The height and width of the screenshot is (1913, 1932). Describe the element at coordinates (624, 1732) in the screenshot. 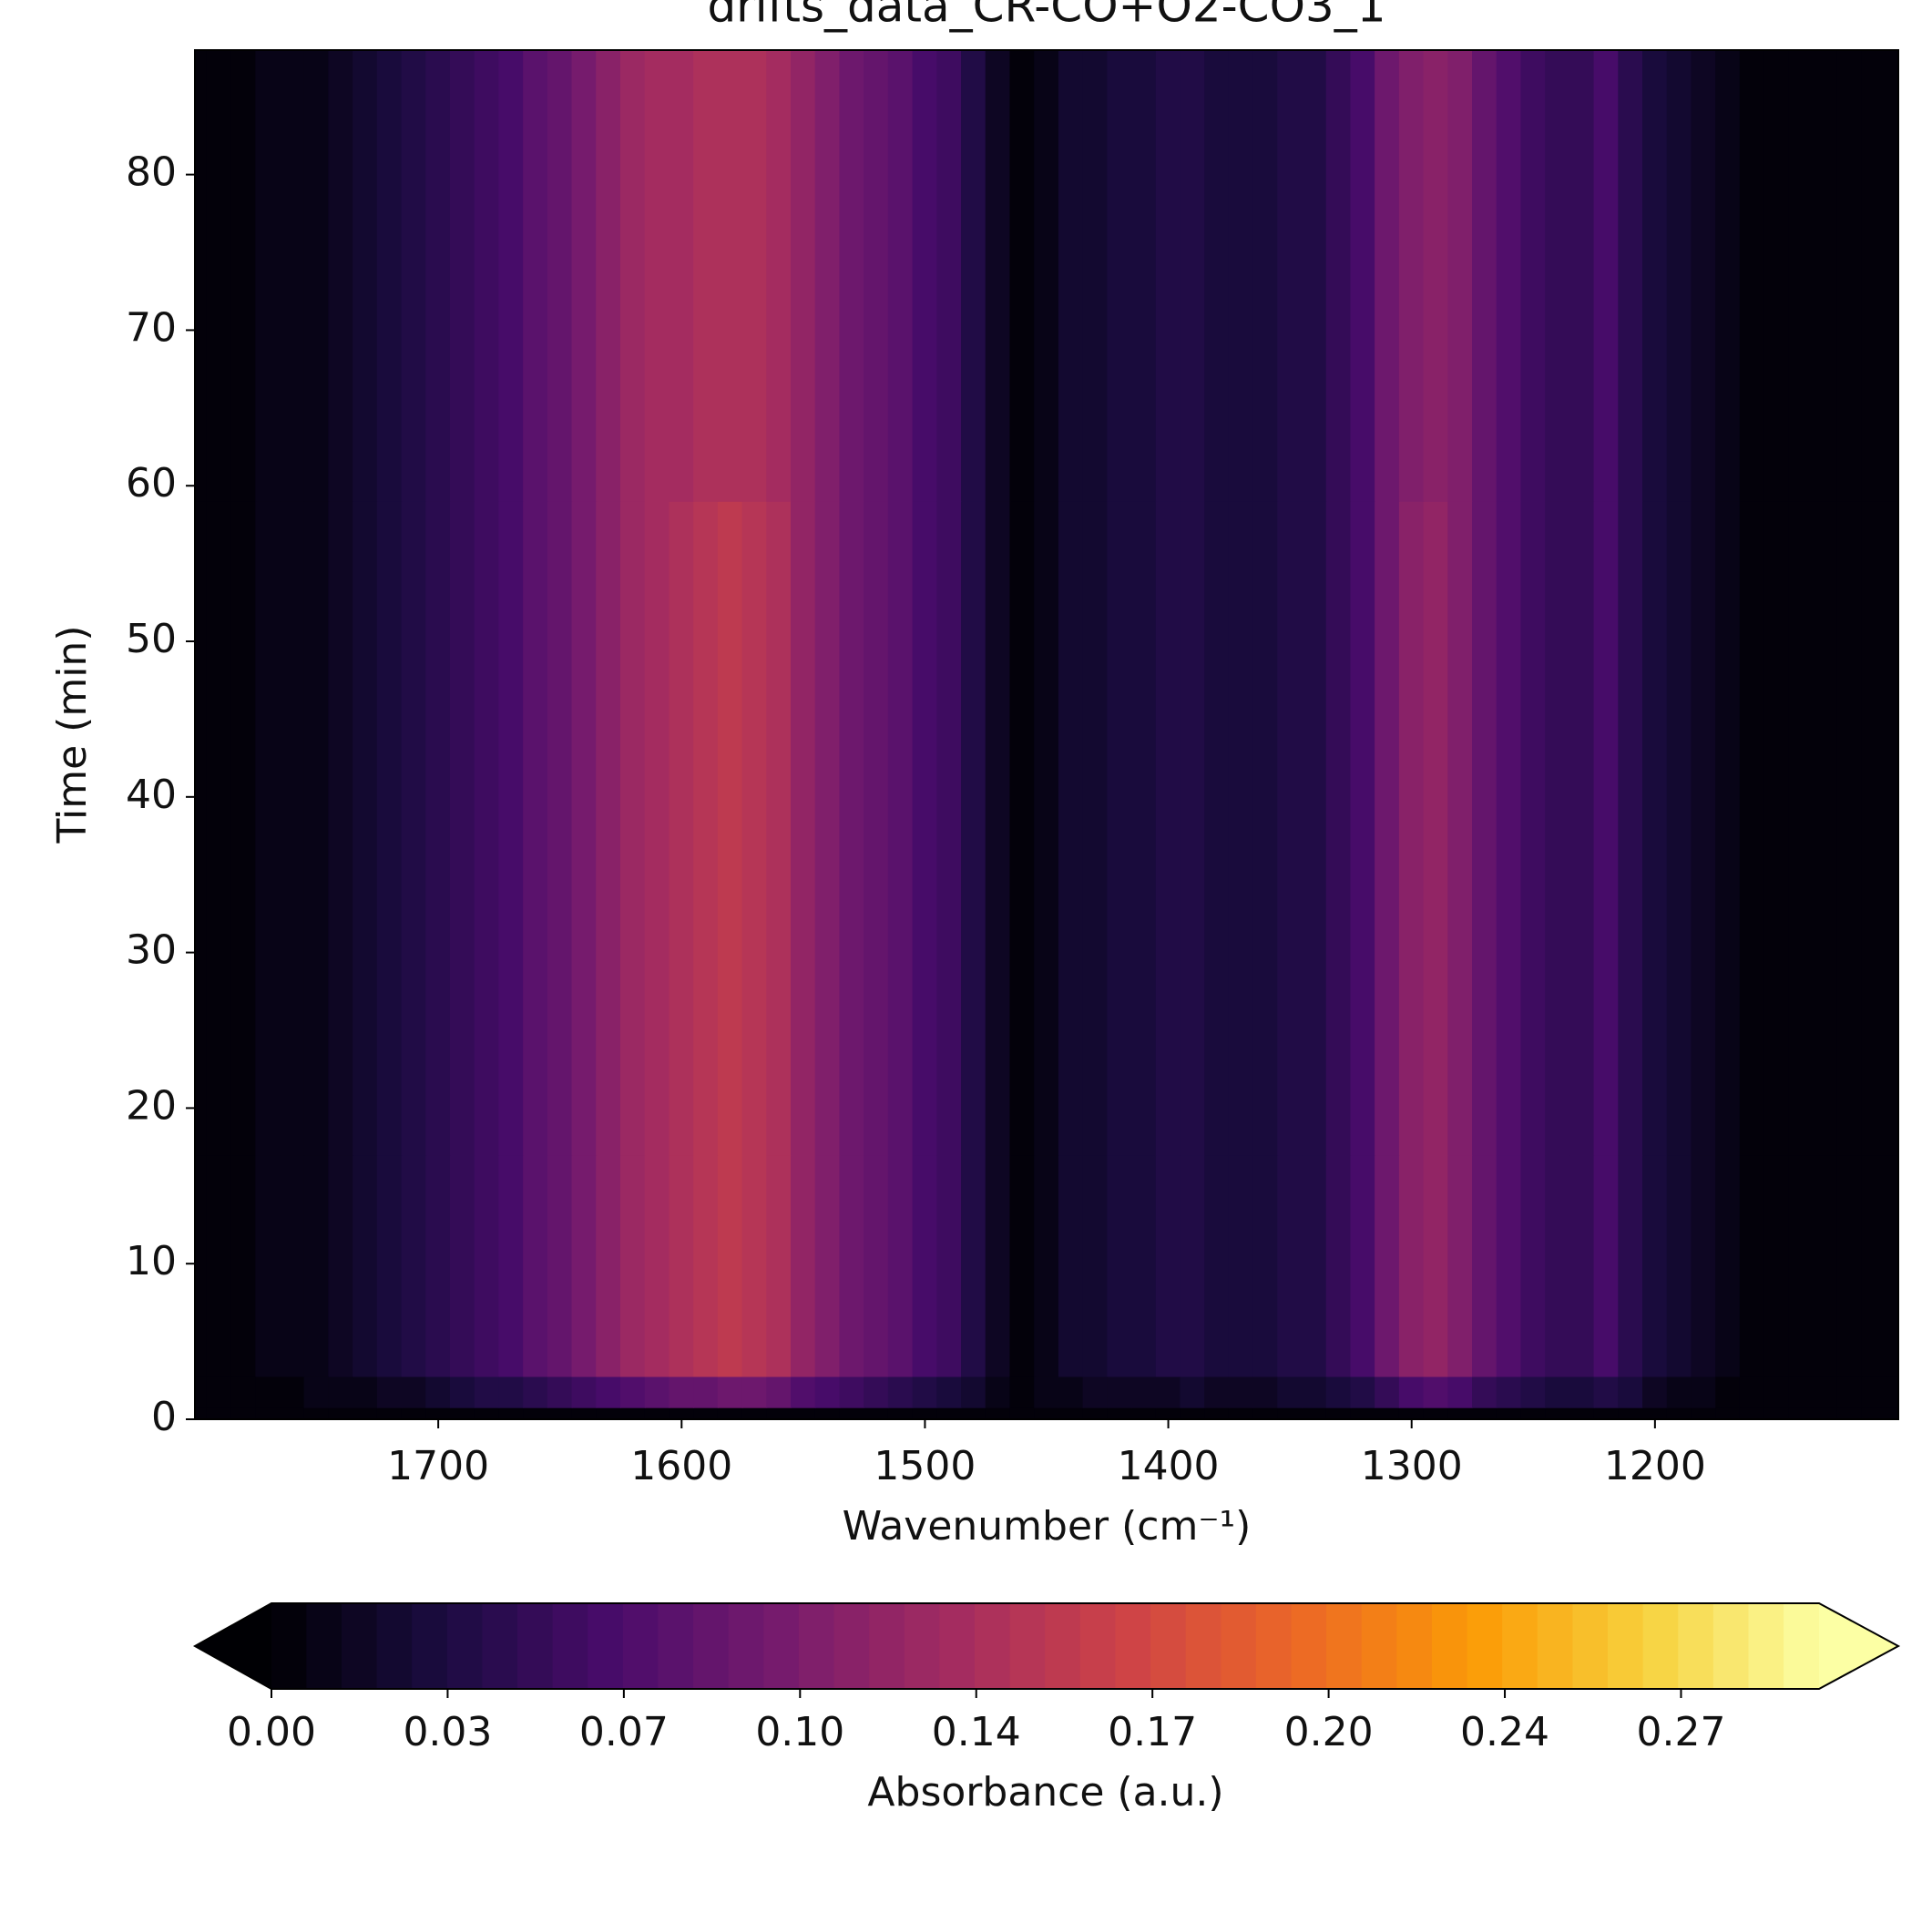

I see `colorbar-tick-label: 0.07` at that location.